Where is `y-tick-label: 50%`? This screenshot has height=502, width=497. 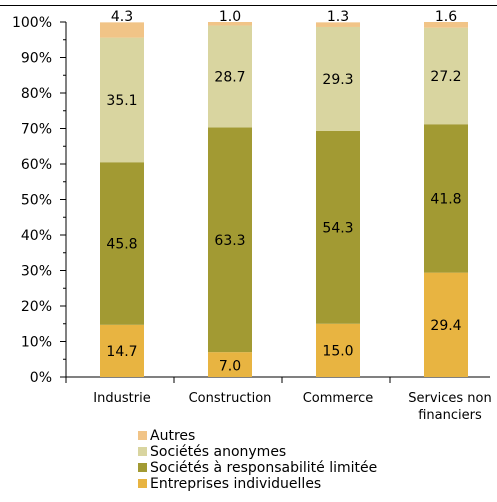
y-tick-label: 50% is located at coordinates (36, 201).